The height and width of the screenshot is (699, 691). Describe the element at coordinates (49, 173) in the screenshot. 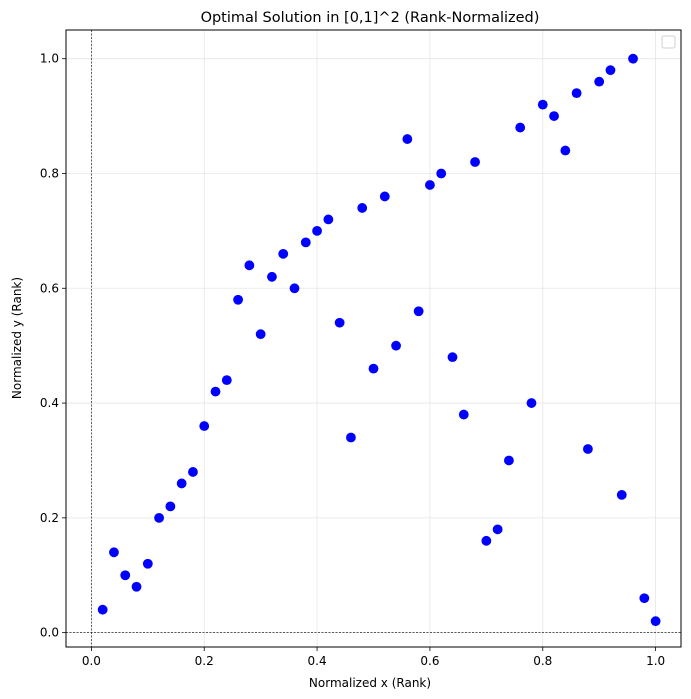

I see `y-tick-label: 0.8` at that location.